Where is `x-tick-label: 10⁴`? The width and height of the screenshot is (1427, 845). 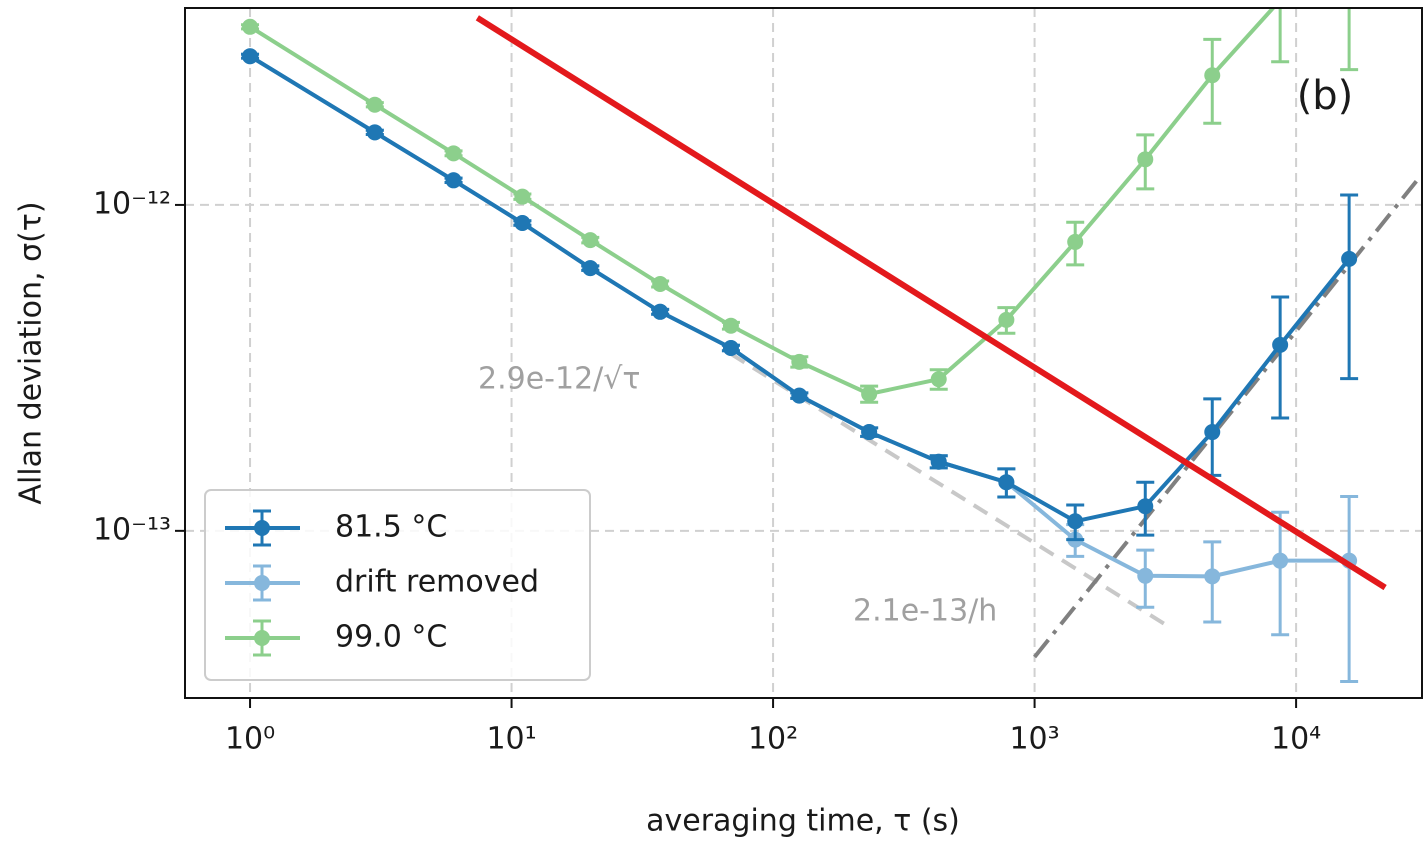 x-tick-label: 10⁴ is located at coordinates (1296, 739).